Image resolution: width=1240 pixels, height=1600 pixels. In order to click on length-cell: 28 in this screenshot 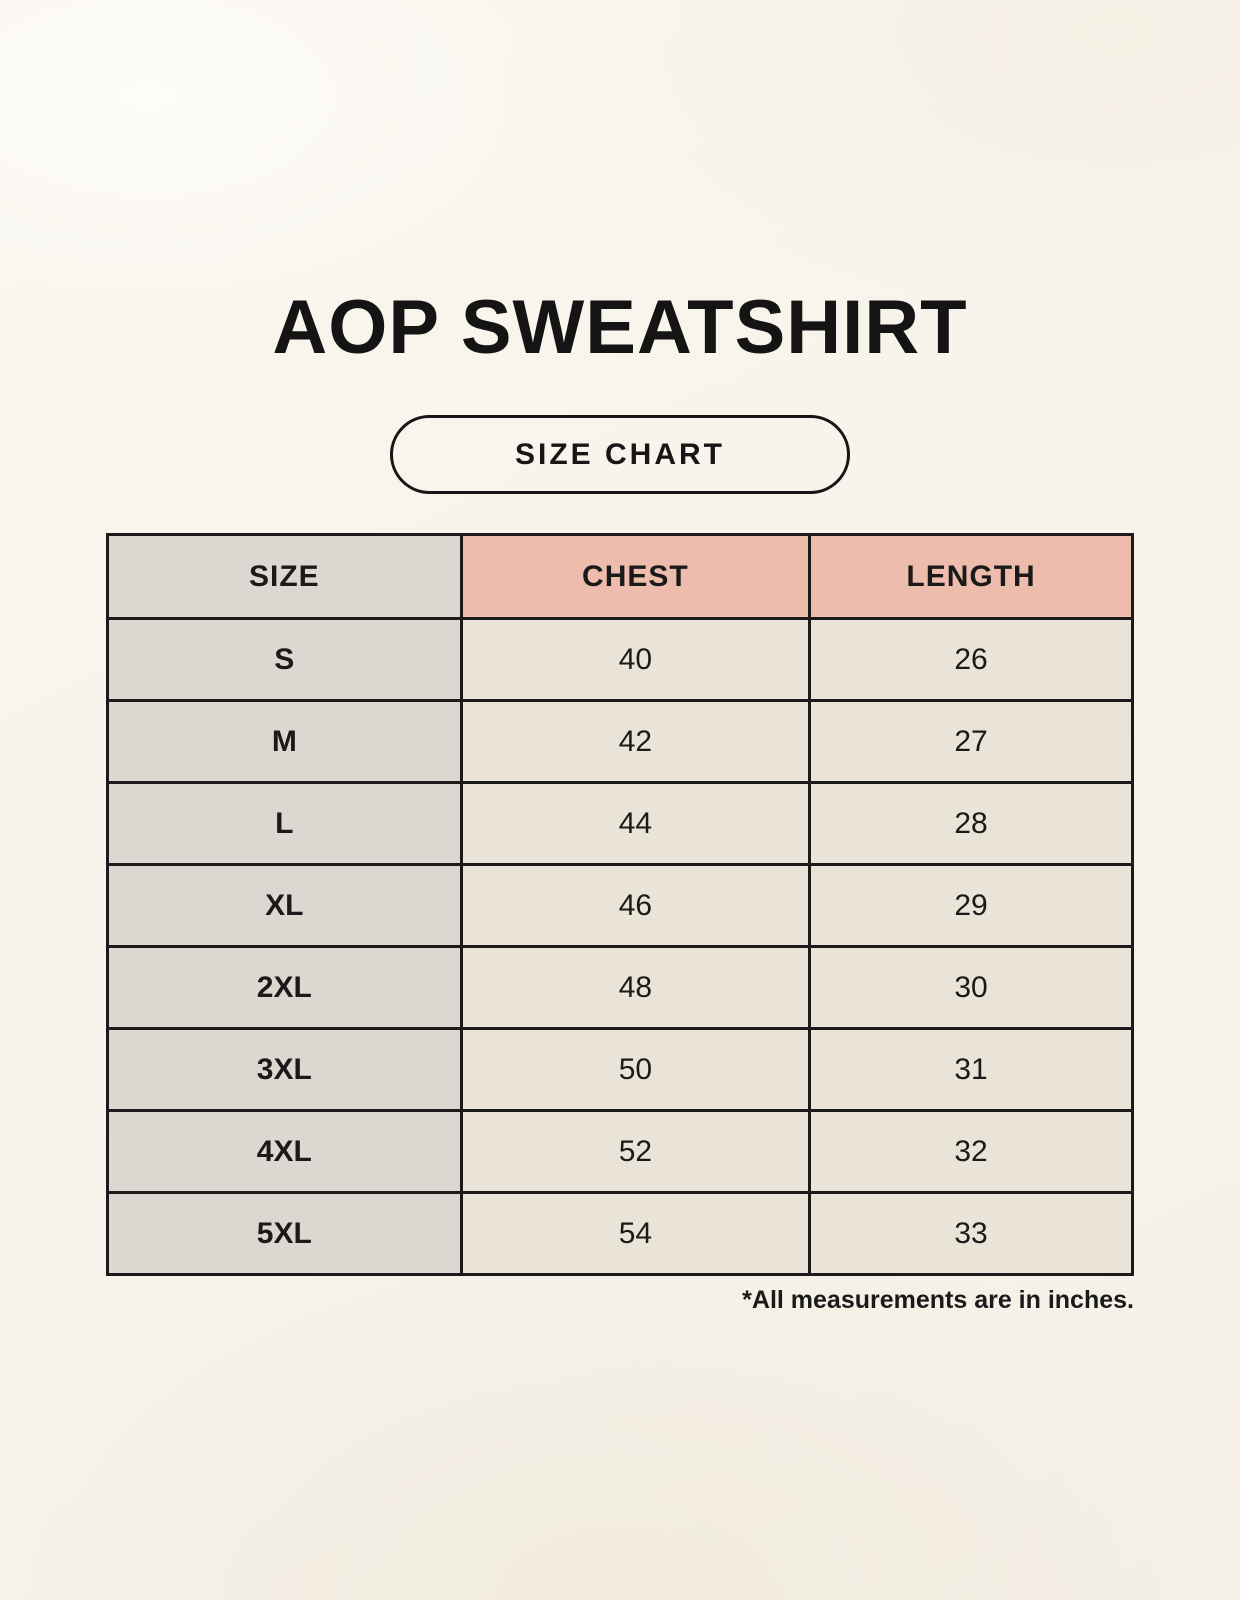, I will do `click(971, 823)`.